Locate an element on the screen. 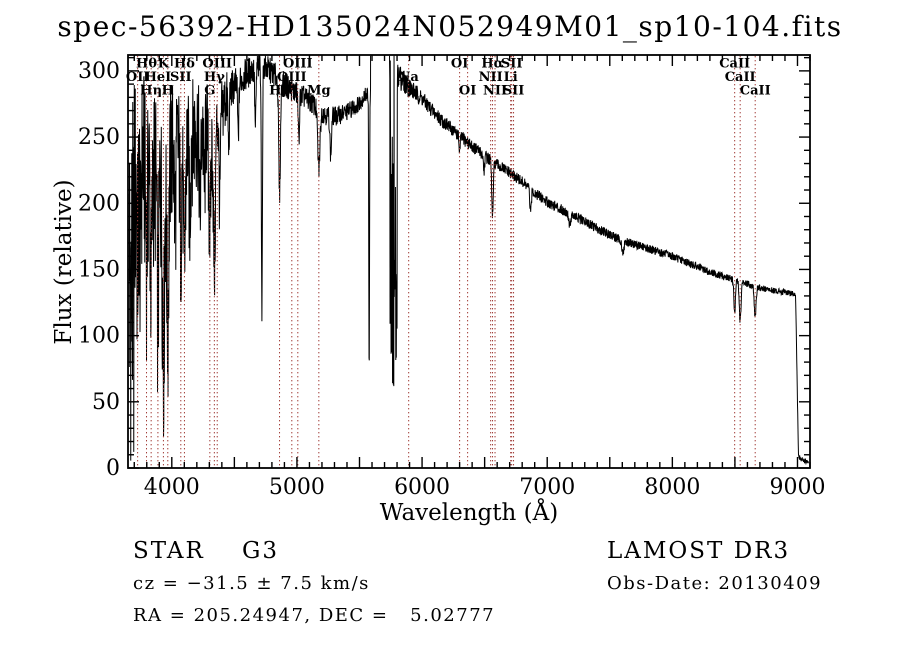 Image resolution: width=900 pixels, height=649 pixels. object-class-label: STAR G3 is located at coordinates (206, 551).